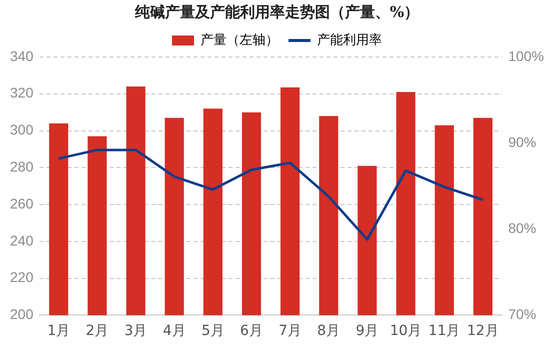 This screenshot has width=554, height=349. What do you see at coordinates (22, 277) in the screenshot?
I see `y-tick-label: 220` at bounding box center [22, 277].